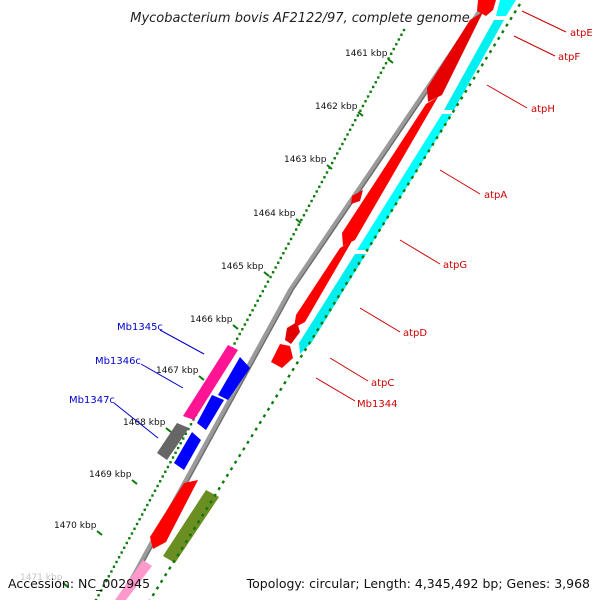  Describe the element at coordinates (455, 57) in the screenshot. I see `gene-atpF-arrow` at that location.